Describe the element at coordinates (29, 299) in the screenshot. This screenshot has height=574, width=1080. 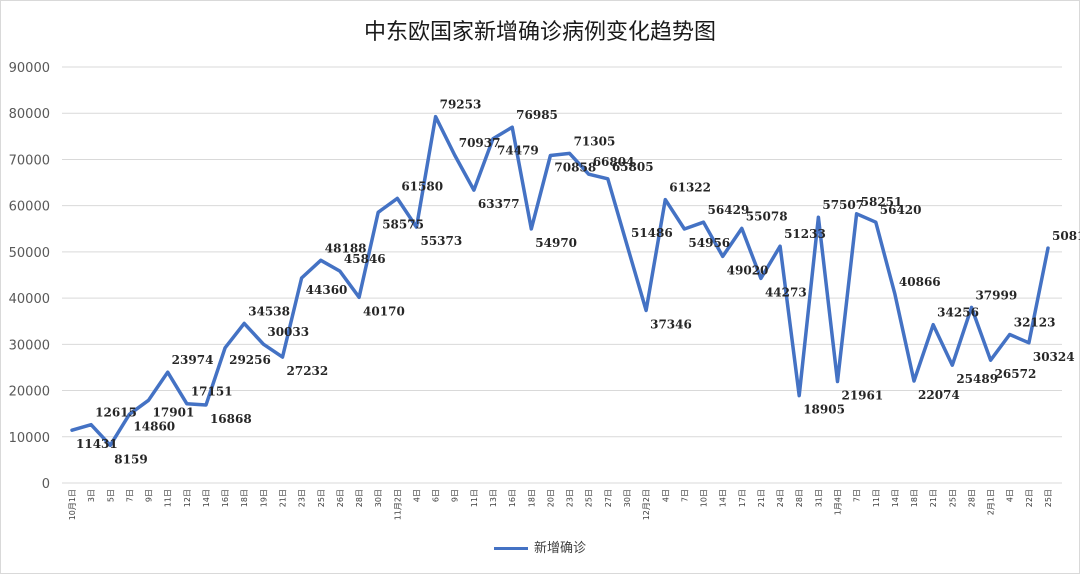
I see `y-tick-label: 40000` at that location.